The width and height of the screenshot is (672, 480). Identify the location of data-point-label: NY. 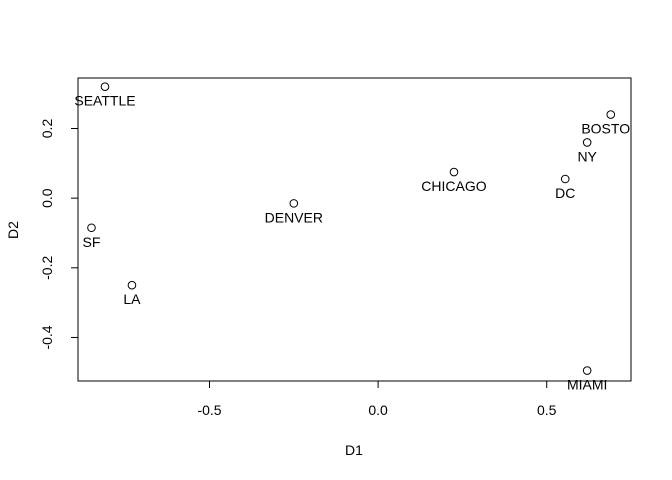
(587, 156).